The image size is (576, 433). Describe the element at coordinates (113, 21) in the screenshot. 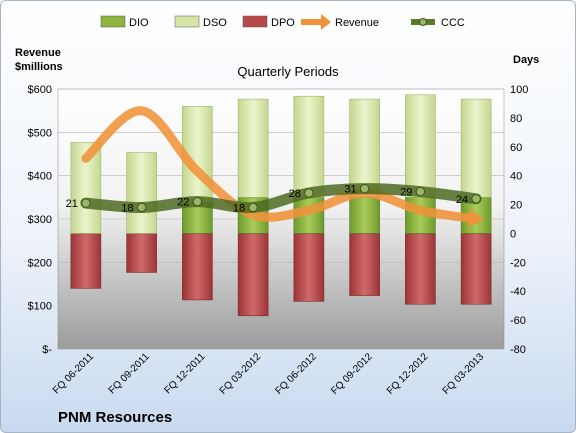

I see `legend-swatch-dio` at that location.